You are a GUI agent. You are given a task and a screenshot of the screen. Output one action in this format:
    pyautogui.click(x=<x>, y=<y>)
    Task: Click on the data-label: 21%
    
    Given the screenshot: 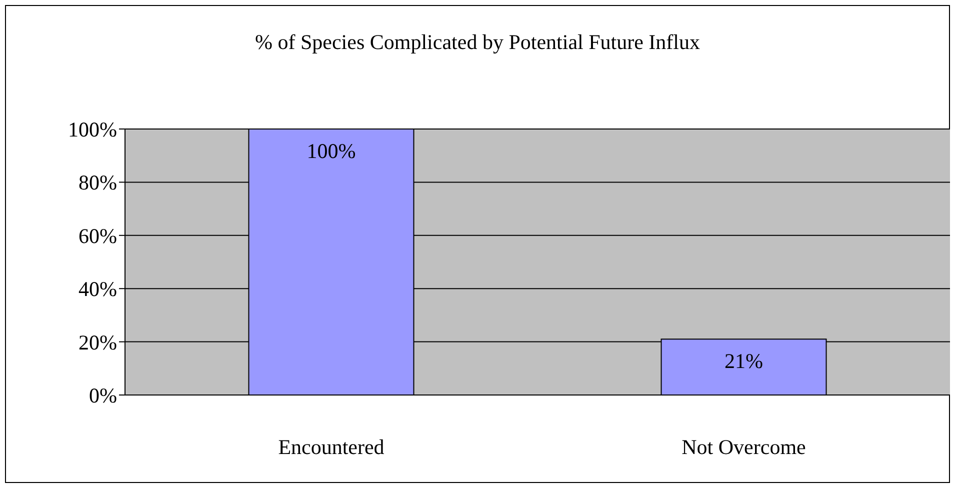 What is the action you would take?
    pyautogui.click(x=743, y=361)
    